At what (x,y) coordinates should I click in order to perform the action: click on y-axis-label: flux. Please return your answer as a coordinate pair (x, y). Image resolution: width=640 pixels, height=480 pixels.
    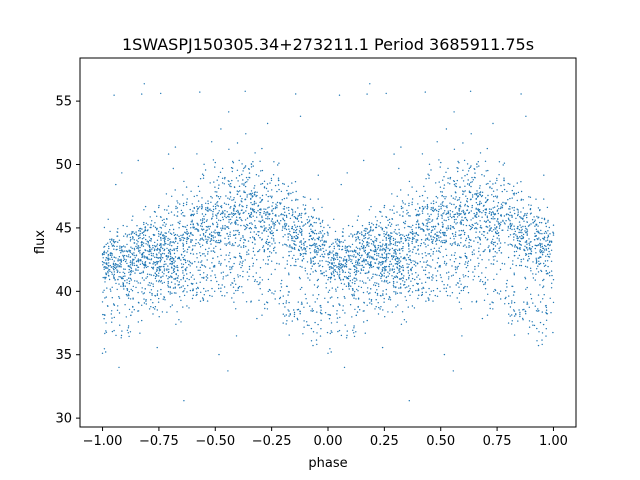
    Looking at the image, I should click on (40, 242).